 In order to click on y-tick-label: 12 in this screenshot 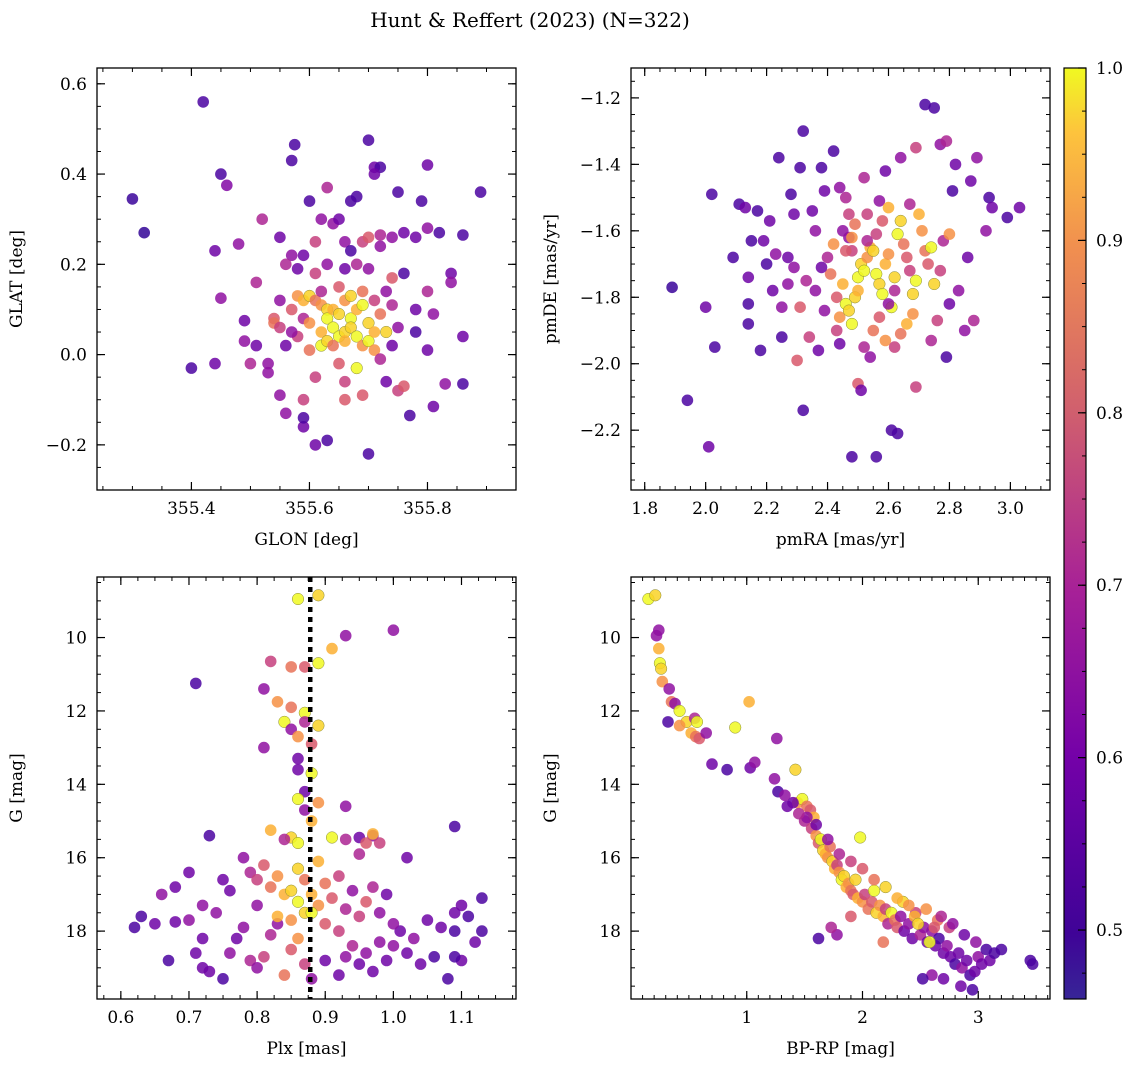, I will do `click(76, 712)`.